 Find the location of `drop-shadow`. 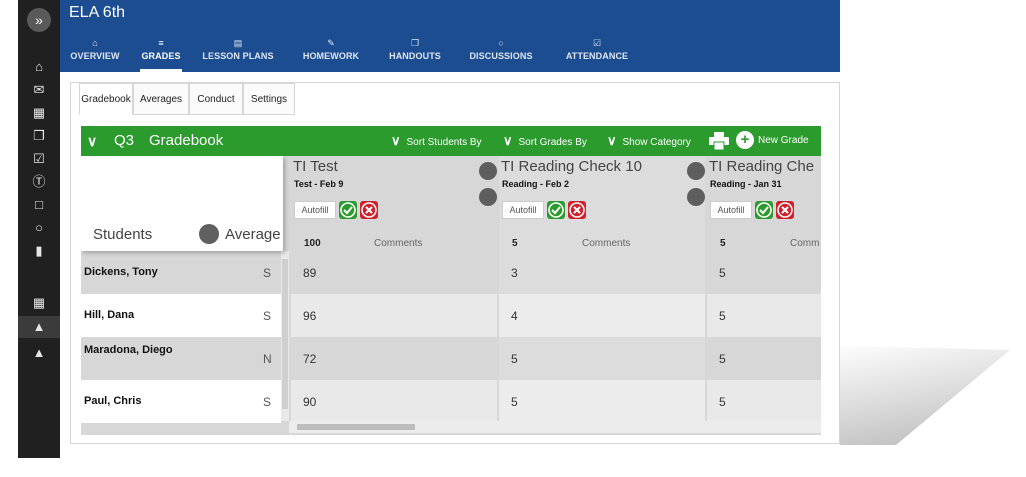

drop-shadow is located at coordinates (915, 395).